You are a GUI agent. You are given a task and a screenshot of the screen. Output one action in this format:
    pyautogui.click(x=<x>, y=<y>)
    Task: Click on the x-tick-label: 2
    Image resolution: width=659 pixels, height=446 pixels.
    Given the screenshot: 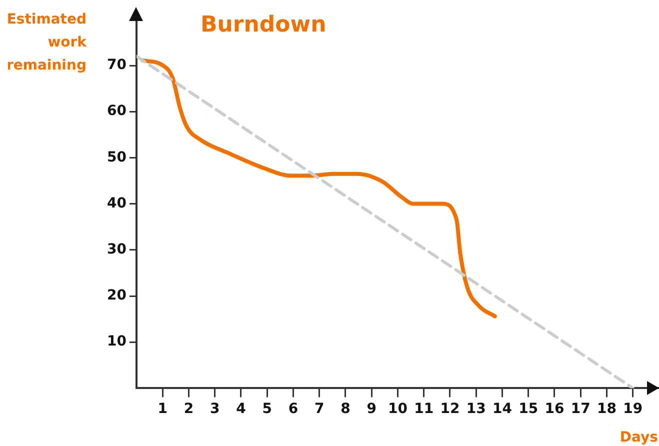 What is the action you would take?
    pyautogui.click(x=189, y=409)
    